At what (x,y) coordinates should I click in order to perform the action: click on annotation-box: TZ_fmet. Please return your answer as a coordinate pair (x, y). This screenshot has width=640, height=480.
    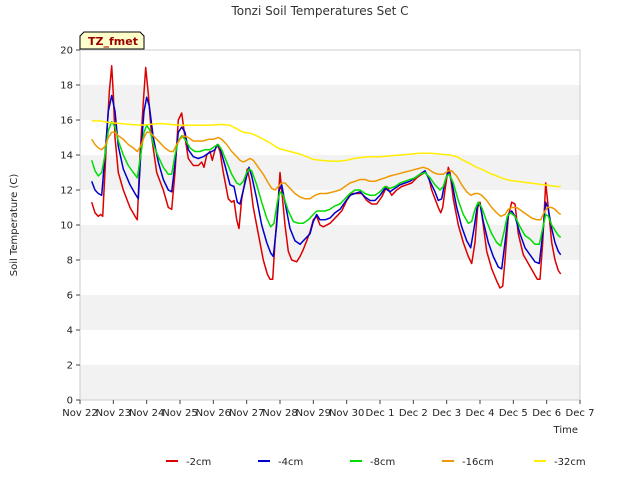
    Looking at the image, I should click on (112, 40).